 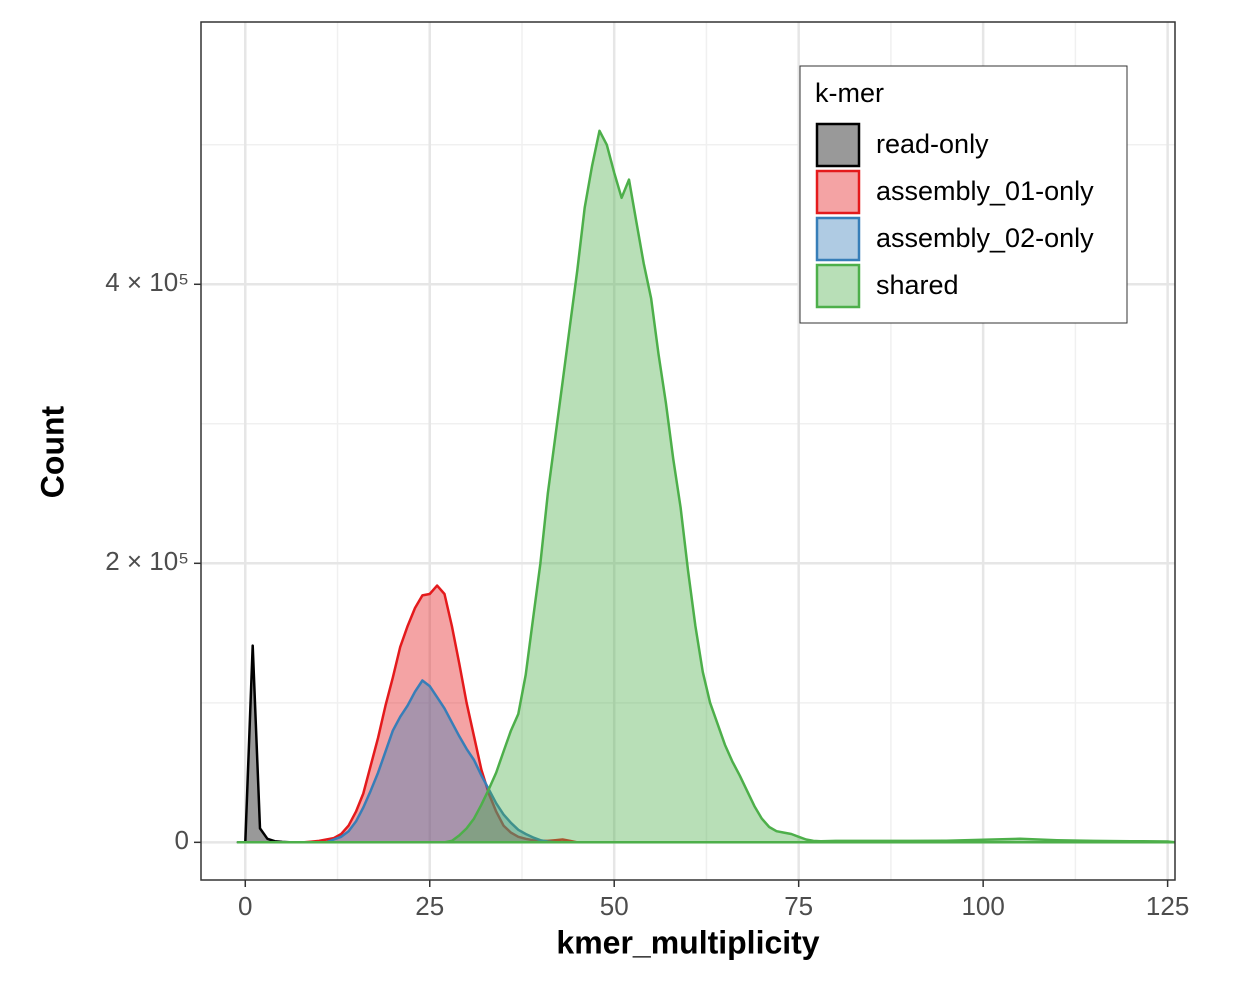 I want to click on x-tick-label: 75, so click(x=798, y=906).